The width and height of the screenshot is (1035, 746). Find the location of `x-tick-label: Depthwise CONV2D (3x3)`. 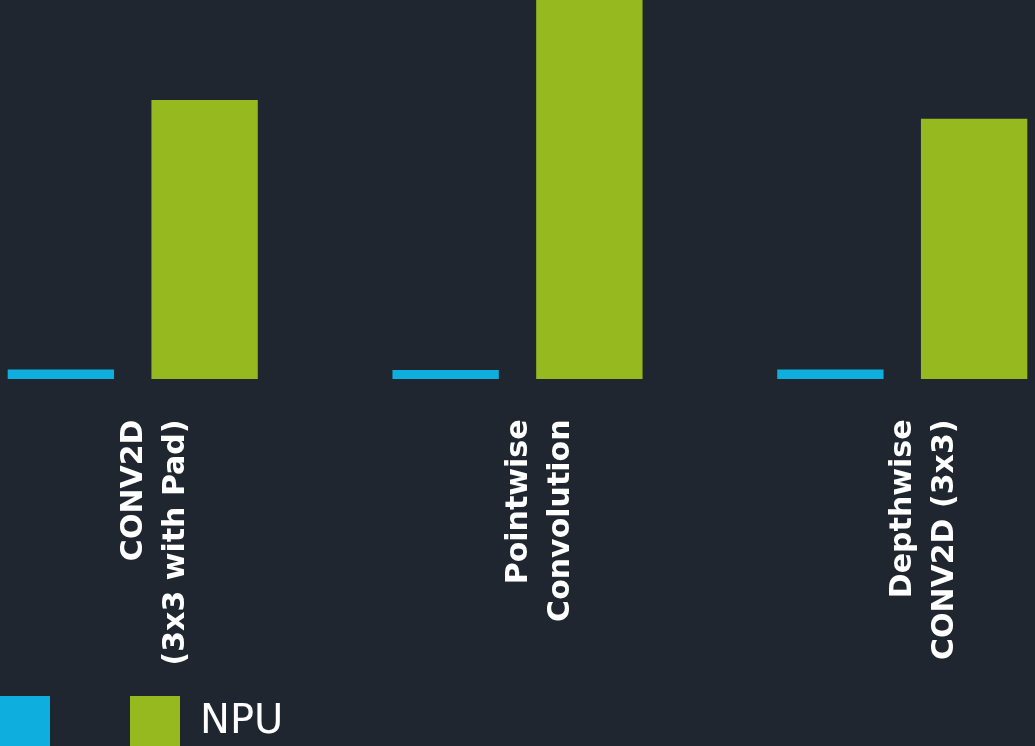

x-tick-label: Depthwise CONV2D (3x3) is located at coordinates (922, 540).